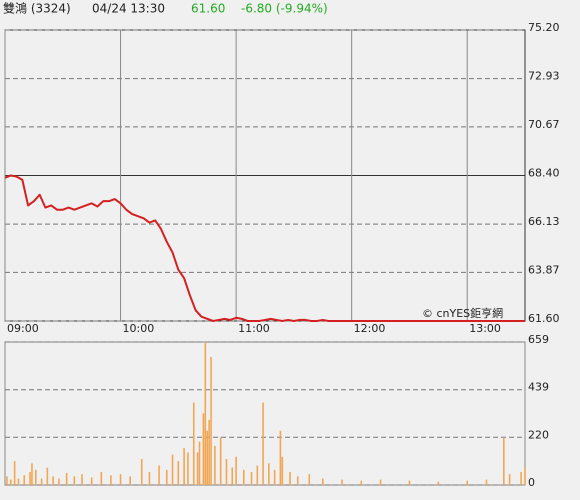  I want to click on y-tick-label: 75.20, so click(544, 27).